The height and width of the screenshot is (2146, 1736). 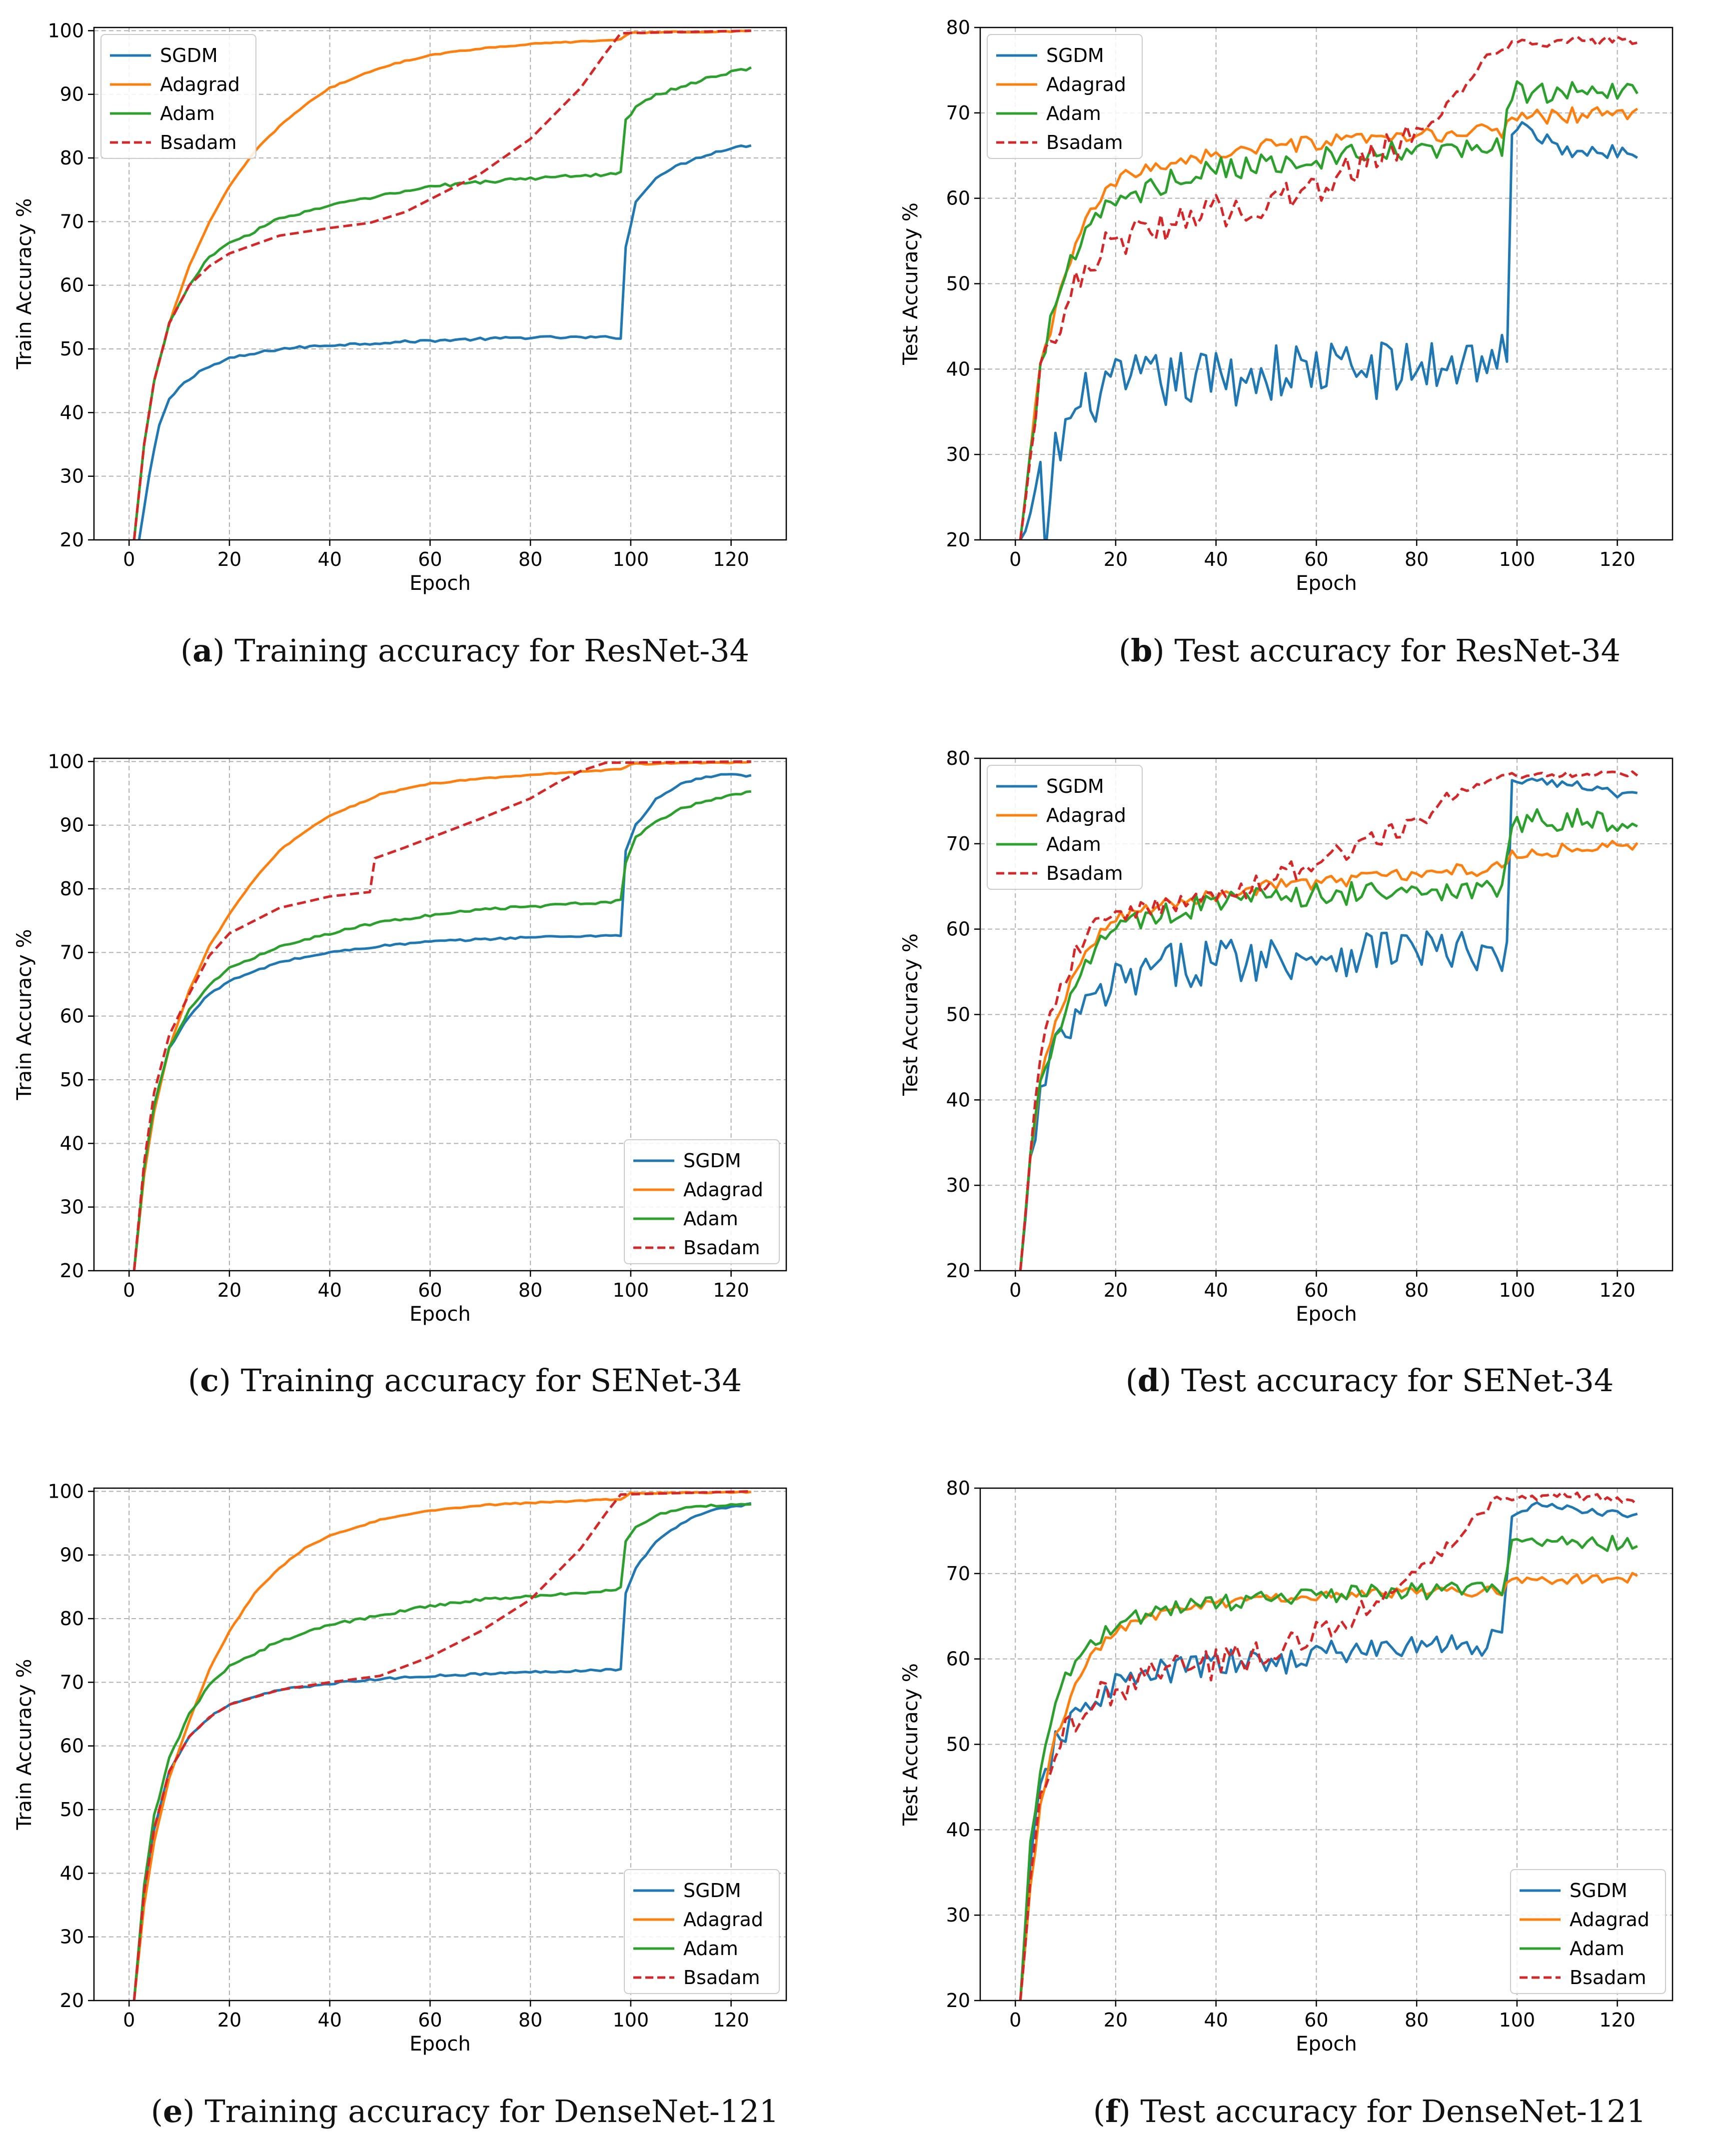 I want to click on tick-label-y-90: 90, so click(x=72, y=94).